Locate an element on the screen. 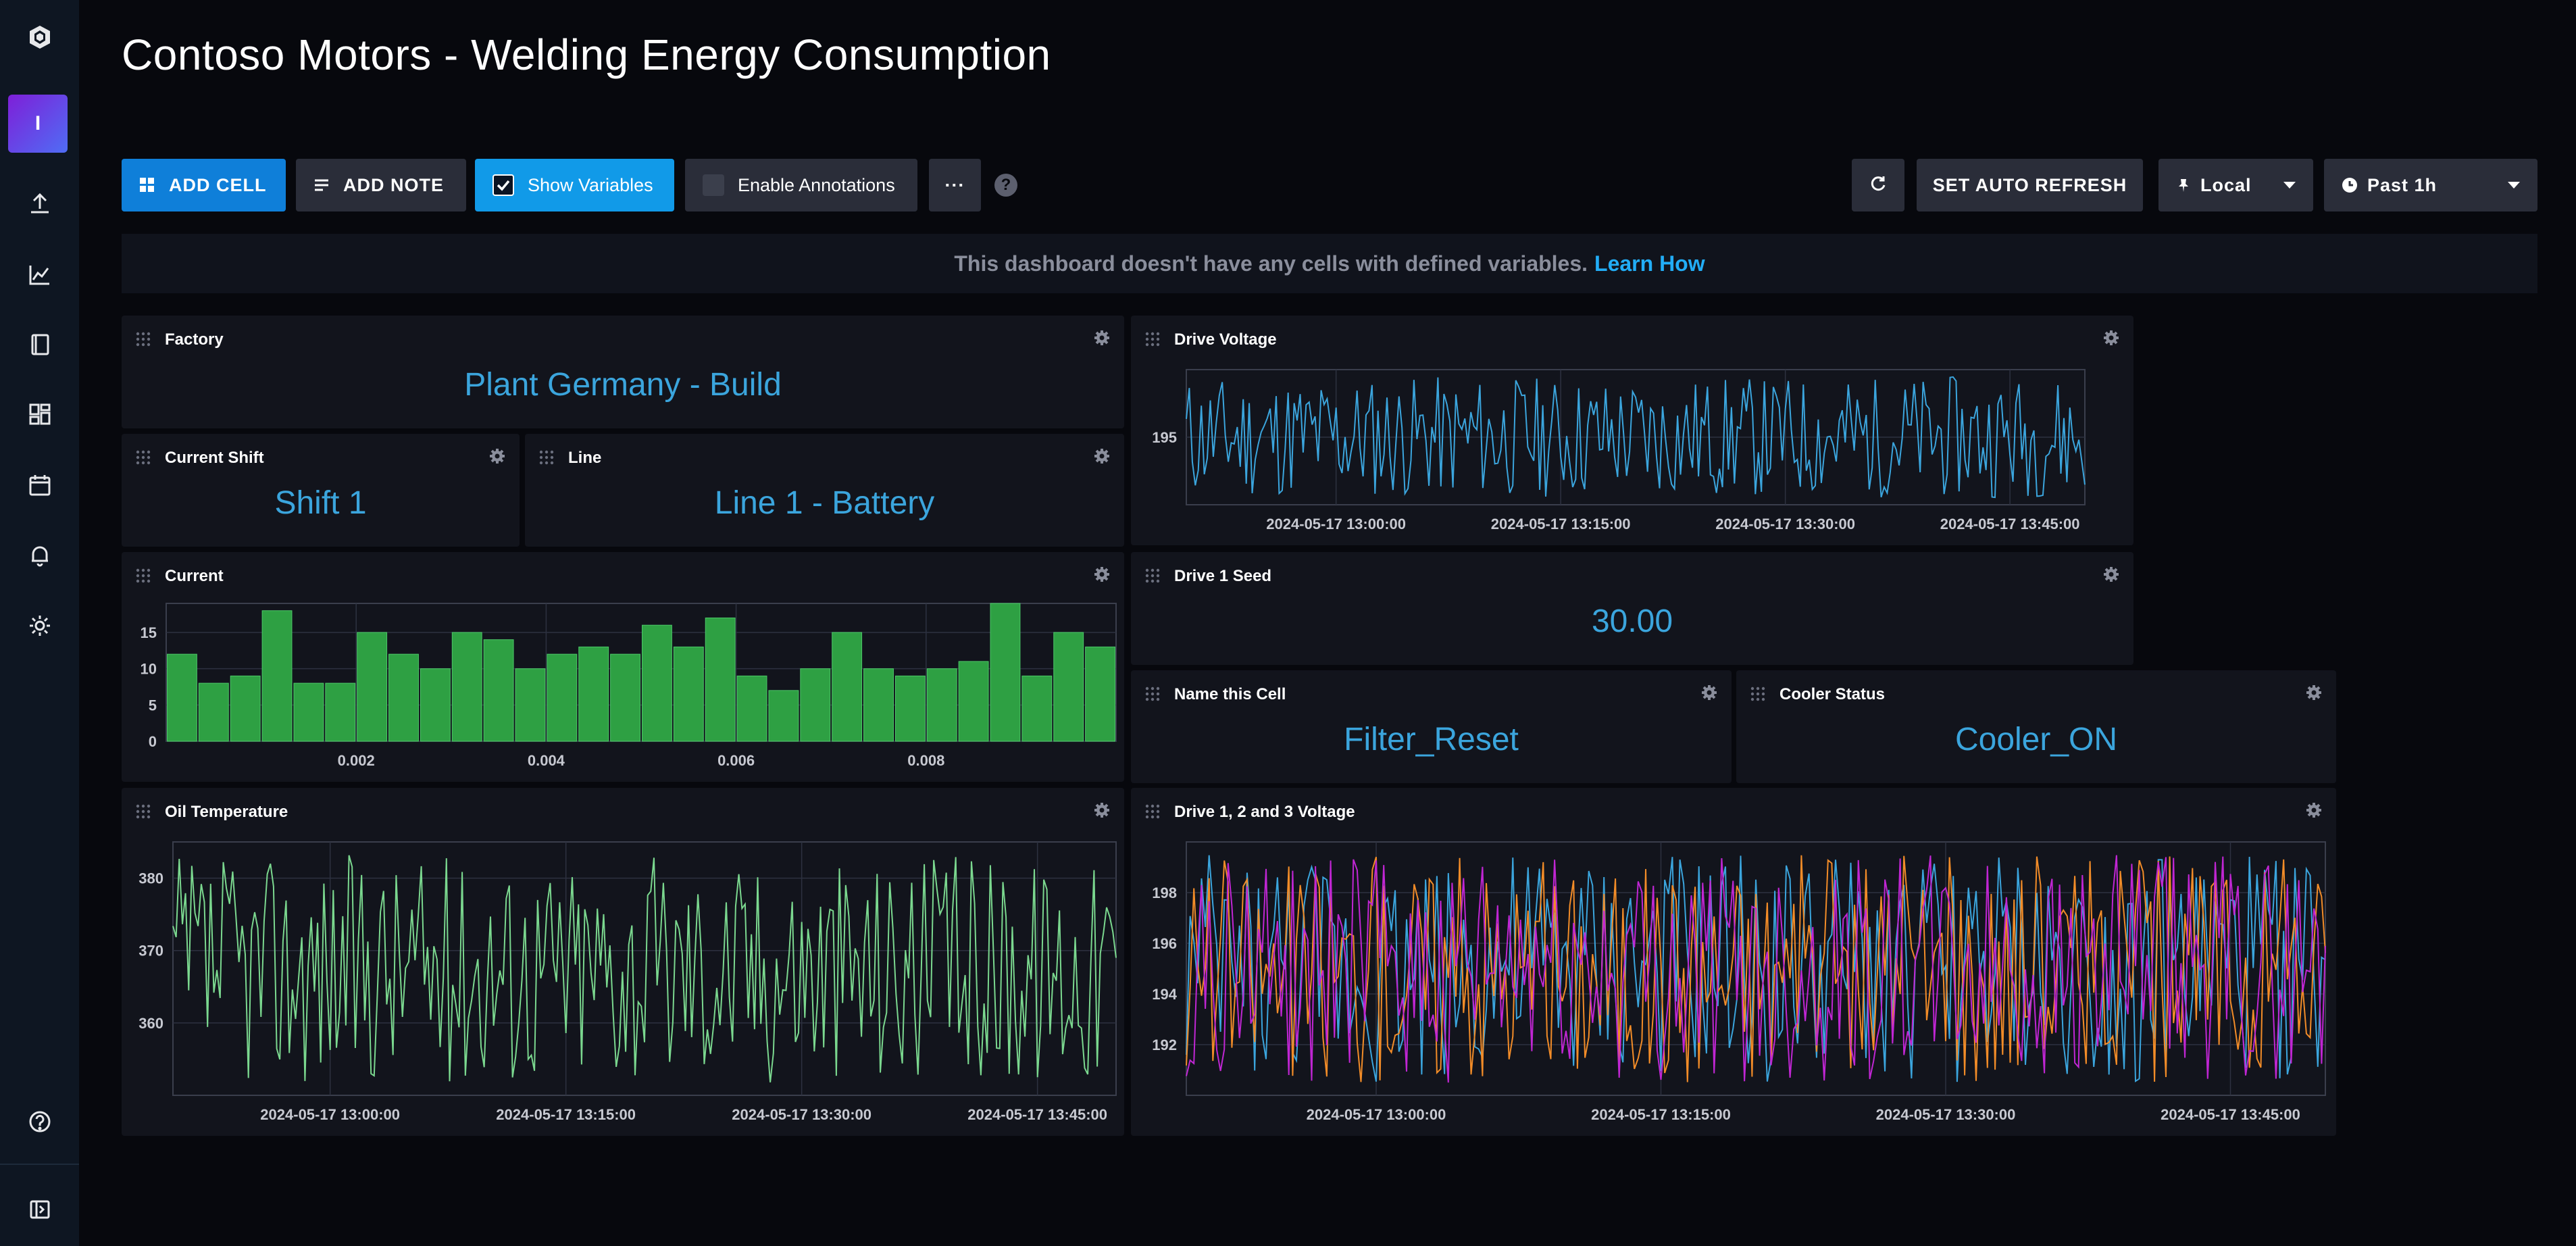  x-tick-label: 2024-05-17 13:45:00 is located at coordinates (1037, 1114).